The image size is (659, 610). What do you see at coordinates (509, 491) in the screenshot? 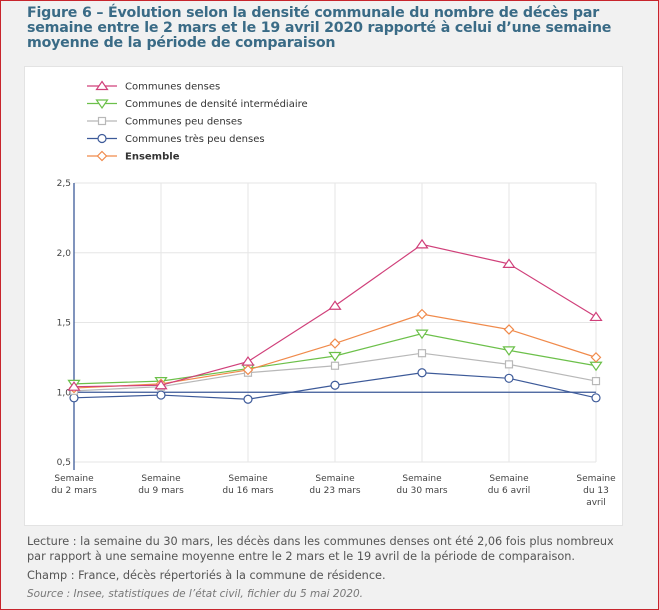
I see `x-tick-line: du 6 avril` at bounding box center [509, 491].